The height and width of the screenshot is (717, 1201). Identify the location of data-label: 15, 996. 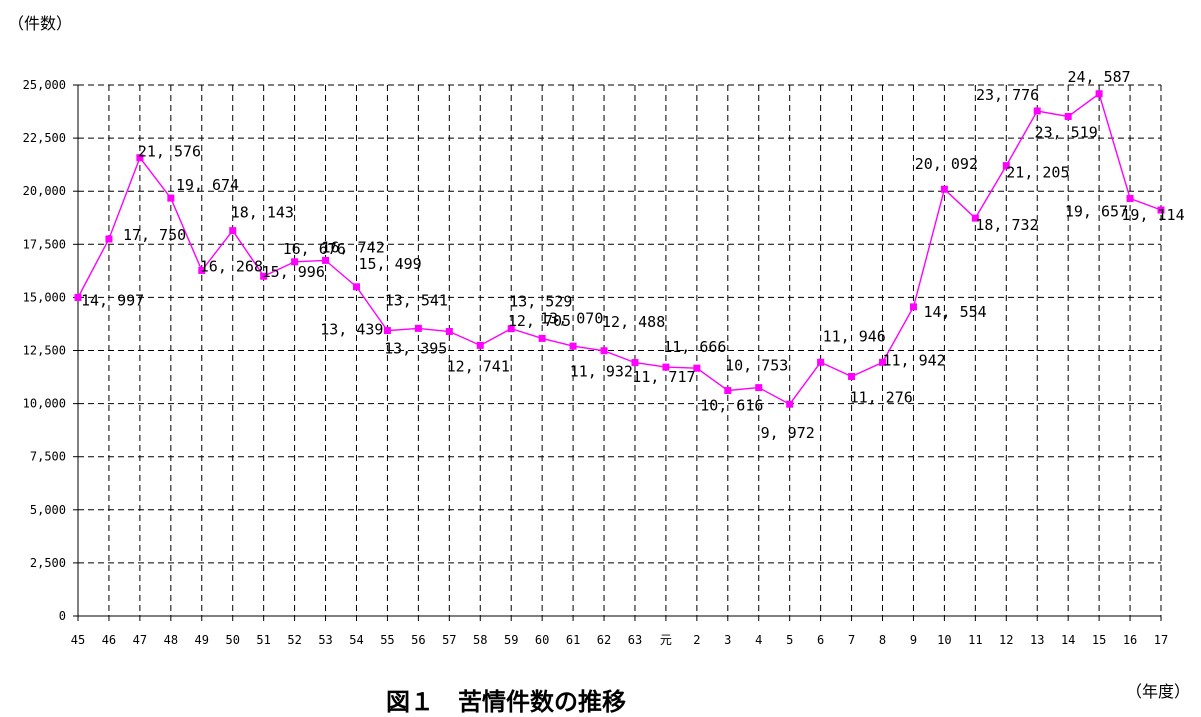
(293, 272).